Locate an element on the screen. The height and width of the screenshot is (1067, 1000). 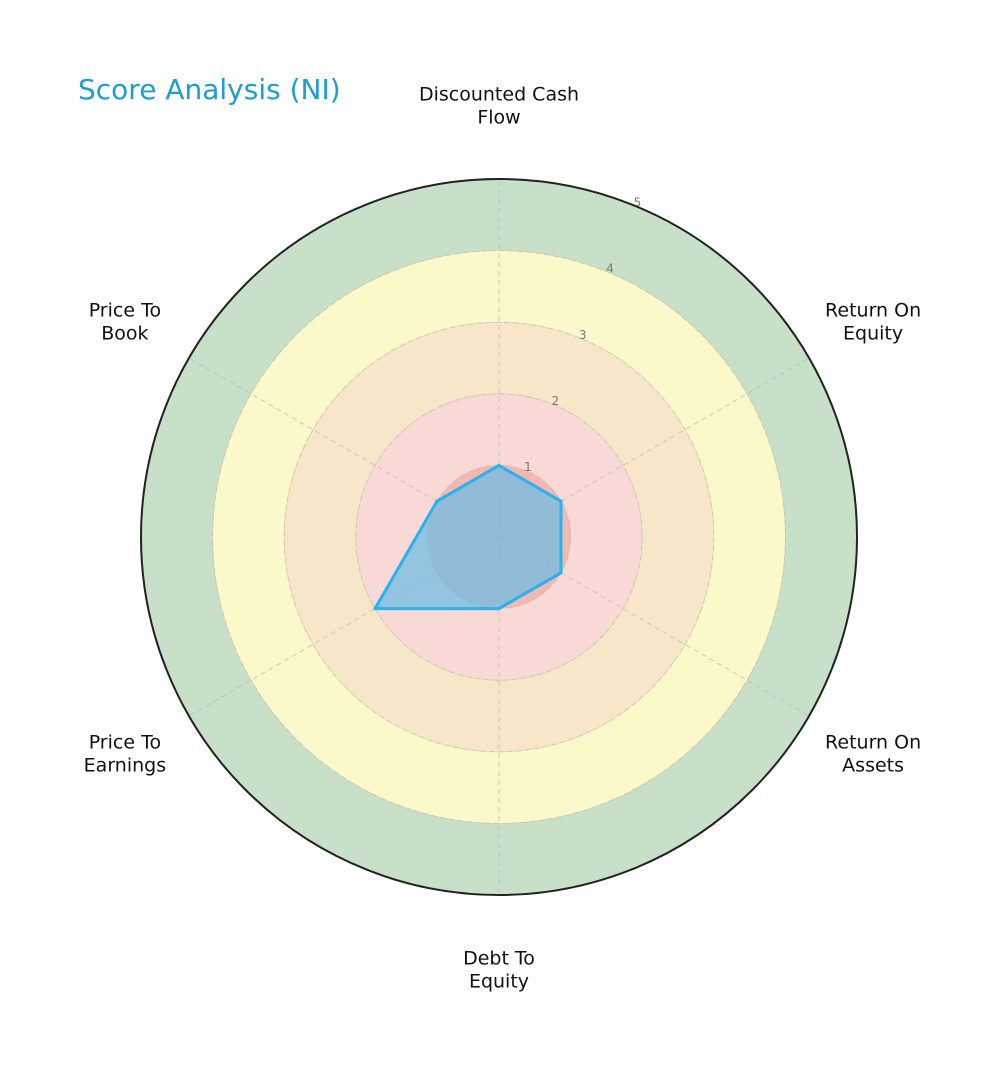
tick-label: 5 is located at coordinates (638, 203).